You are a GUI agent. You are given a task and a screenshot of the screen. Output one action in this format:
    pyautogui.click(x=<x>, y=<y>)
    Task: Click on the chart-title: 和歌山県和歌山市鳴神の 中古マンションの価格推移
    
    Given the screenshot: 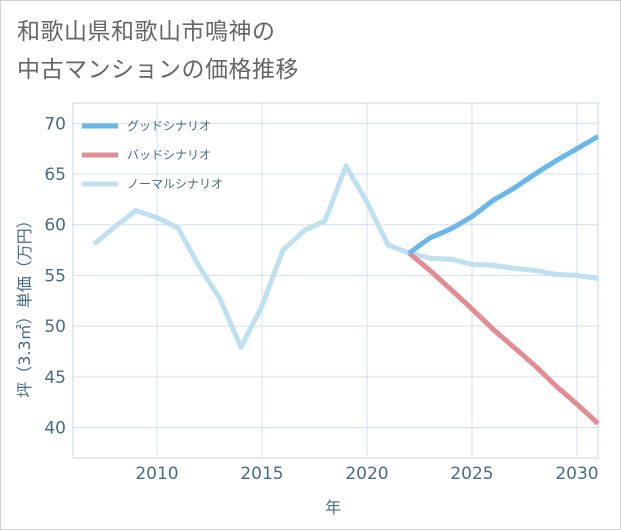 What is the action you would take?
    pyautogui.click(x=158, y=51)
    